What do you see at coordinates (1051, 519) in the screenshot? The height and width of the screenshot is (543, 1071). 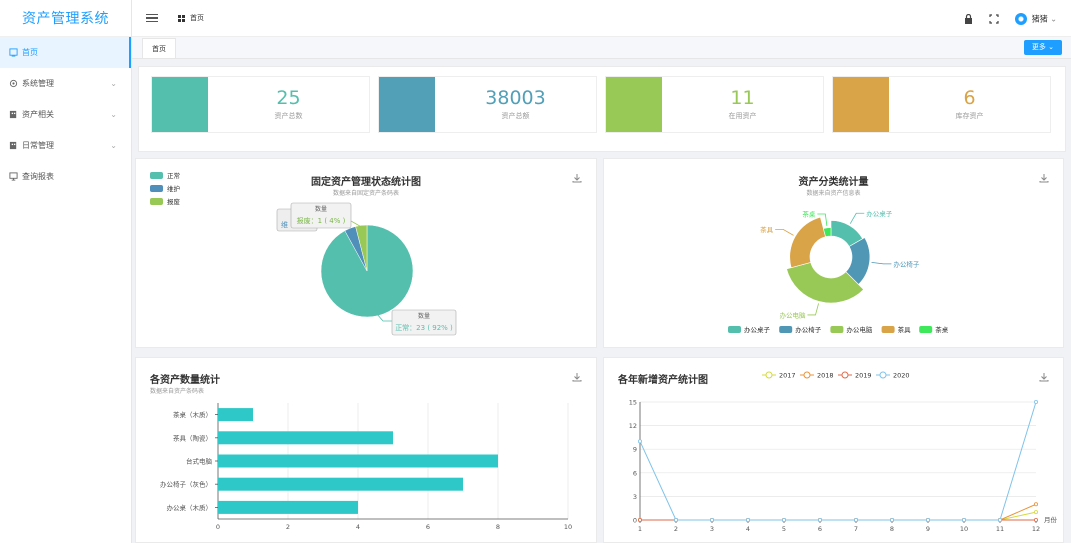 I see `x-axis-label: 月份` at bounding box center [1051, 519].